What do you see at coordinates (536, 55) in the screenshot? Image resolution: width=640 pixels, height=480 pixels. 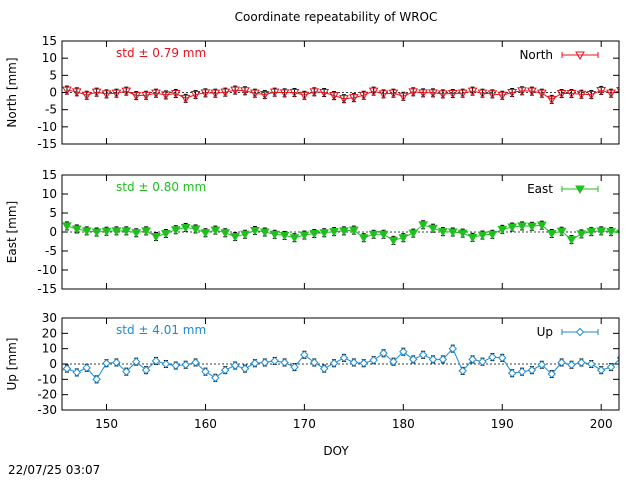 I see `legend-label: North` at bounding box center [536, 55].